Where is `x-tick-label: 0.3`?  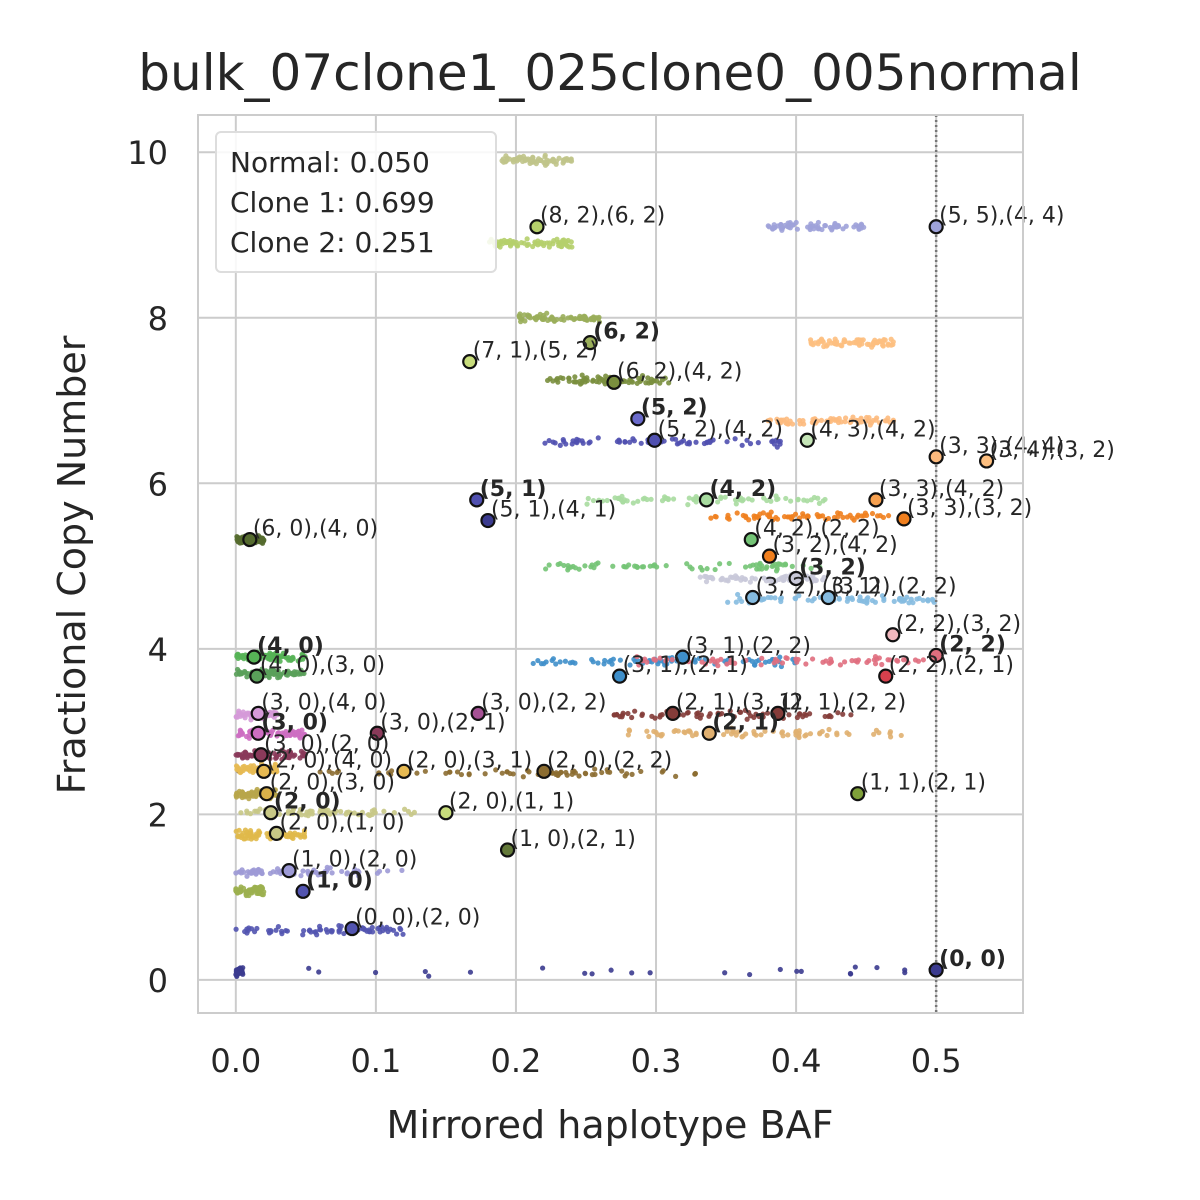 x-tick-label: 0.3 is located at coordinates (656, 1061).